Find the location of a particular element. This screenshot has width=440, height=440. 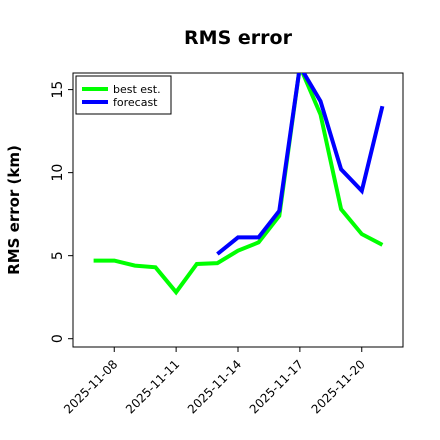

y-tick-label: 10 is located at coordinates (58, 173).